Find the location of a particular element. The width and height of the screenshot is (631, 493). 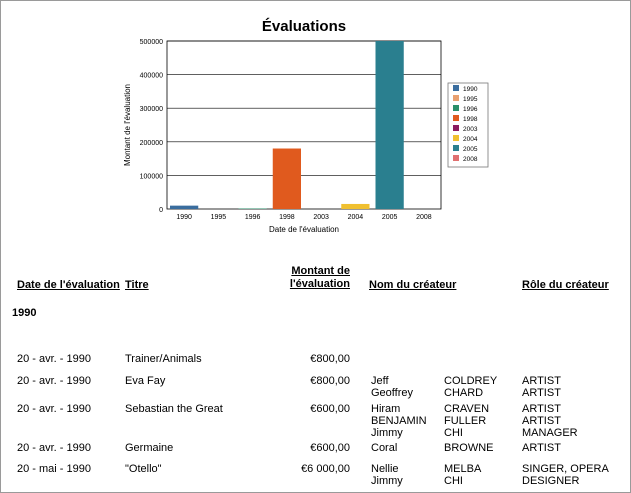

y-tick-label: 200000 is located at coordinates (151, 143).